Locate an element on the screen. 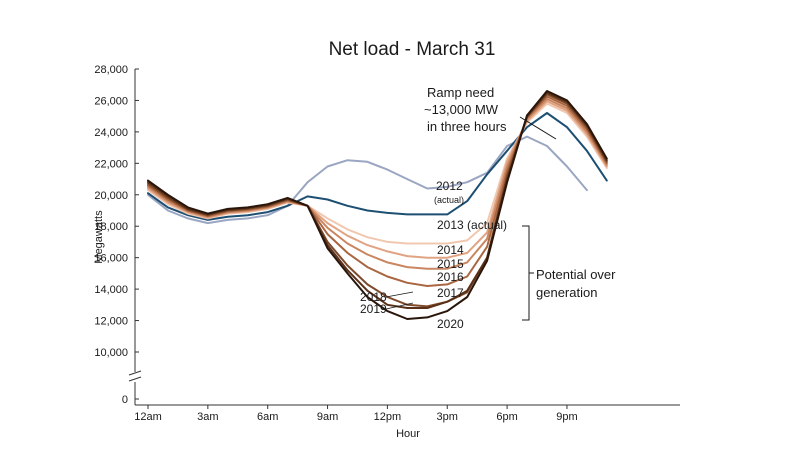  x-tick-label: 9pm is located at coordinates (566, 417).